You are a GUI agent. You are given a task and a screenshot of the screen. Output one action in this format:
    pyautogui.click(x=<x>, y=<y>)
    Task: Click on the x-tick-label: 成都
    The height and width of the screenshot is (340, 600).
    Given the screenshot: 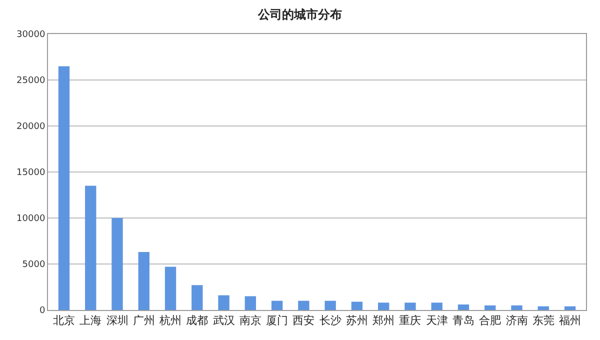 What is the action you would take?
    pyautogui.click(x=197, y=321)
    